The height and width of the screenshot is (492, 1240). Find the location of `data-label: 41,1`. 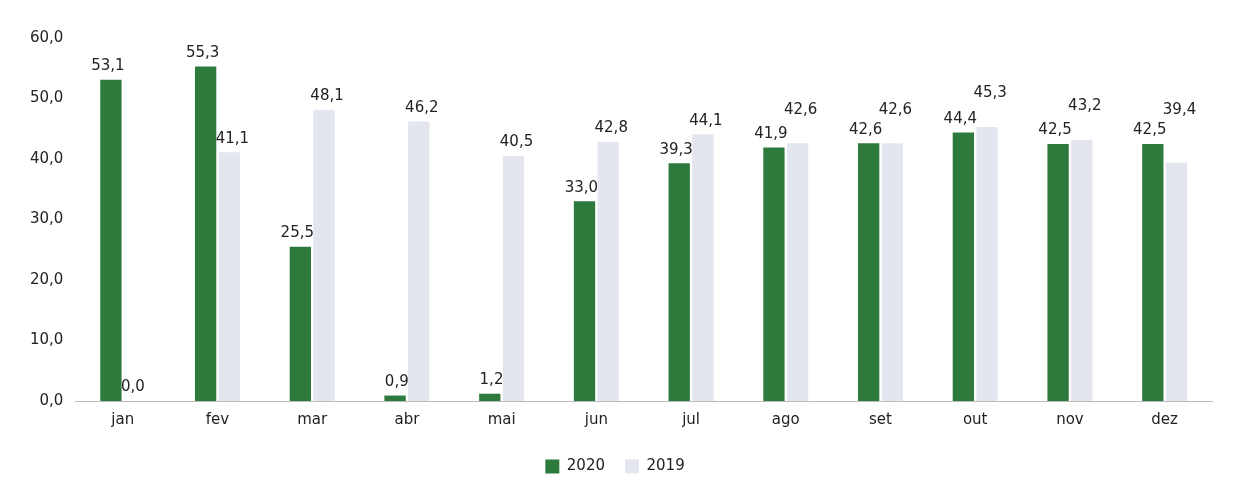

data-label: 41,1 is located at coordinates (232, 137).